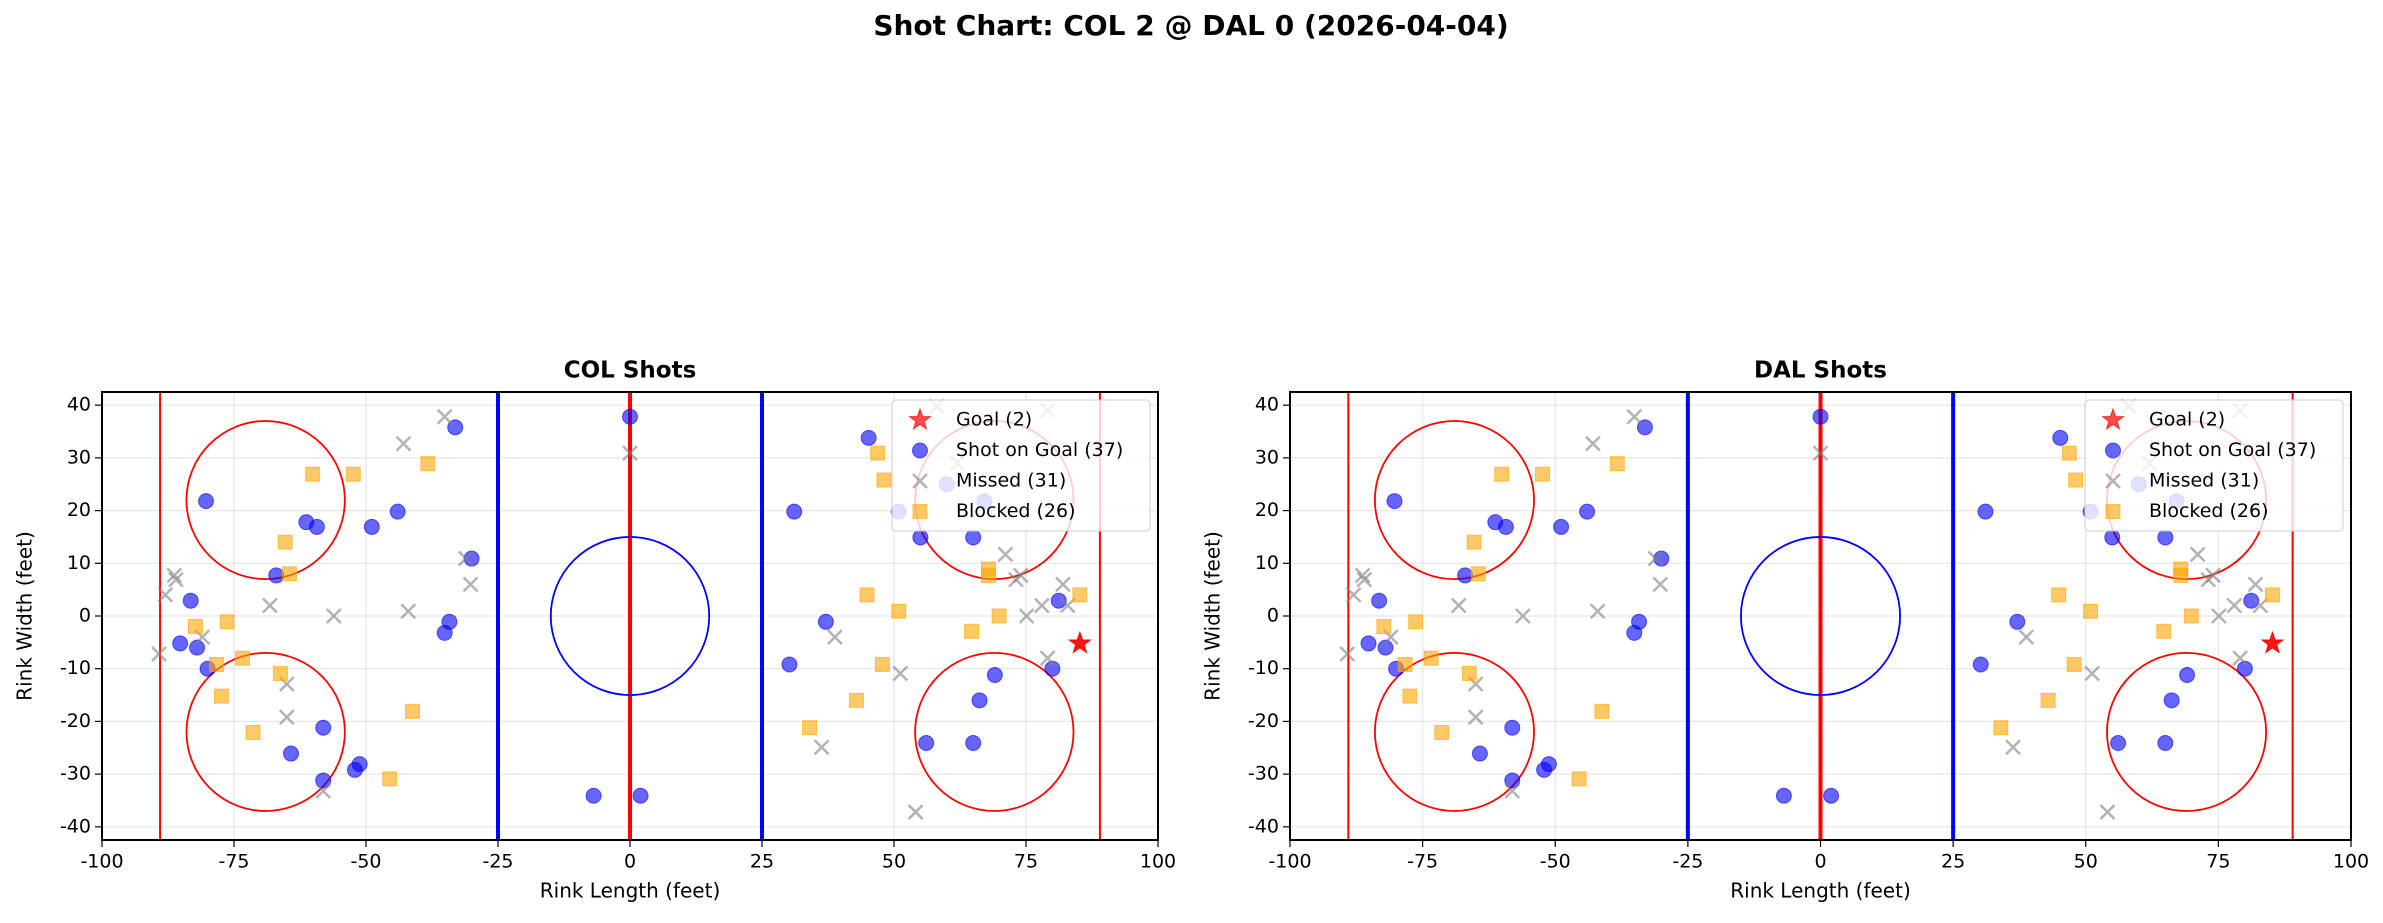 This screenshot has width=2383, height=923. Describe the element at coordinates (233, 862) in the screenshot. I see `x-tick-label: -75` at that location.